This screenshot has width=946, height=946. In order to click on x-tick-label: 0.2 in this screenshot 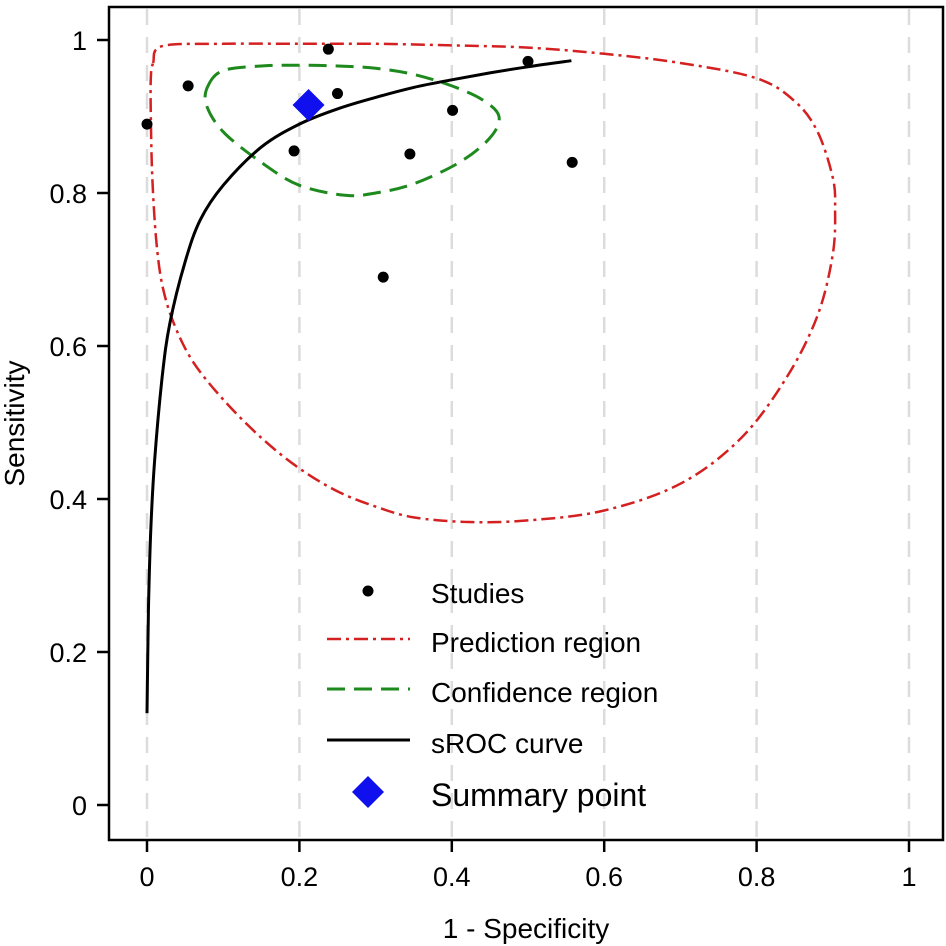, I will do `click(300, 877)`.